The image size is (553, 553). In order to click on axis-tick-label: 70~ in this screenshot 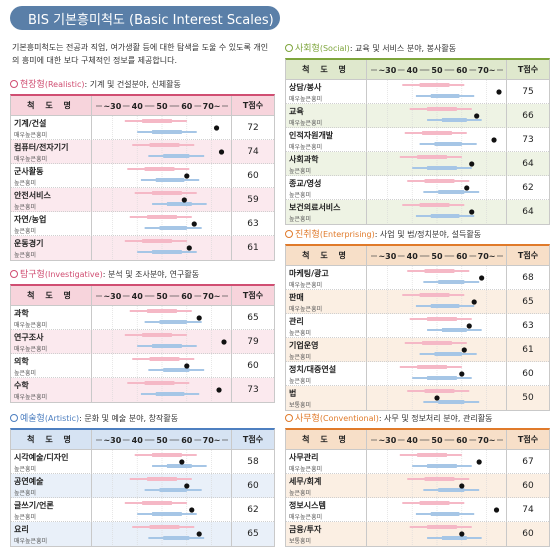, I will do `click(487, 70)`.